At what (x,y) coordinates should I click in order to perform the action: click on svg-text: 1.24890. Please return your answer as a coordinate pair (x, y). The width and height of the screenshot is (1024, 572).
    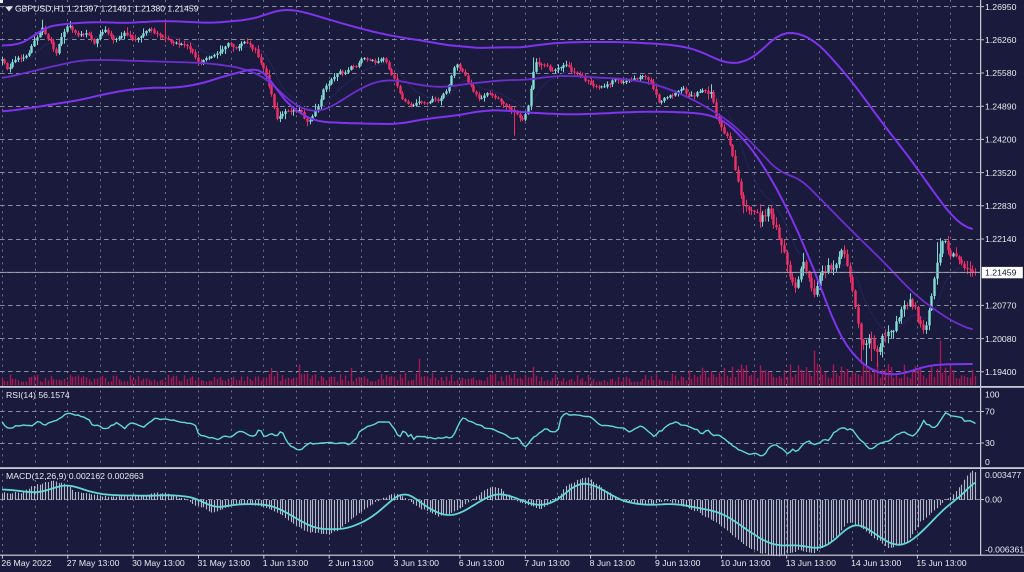
    Looking at the image, I should click on (1001, 106).